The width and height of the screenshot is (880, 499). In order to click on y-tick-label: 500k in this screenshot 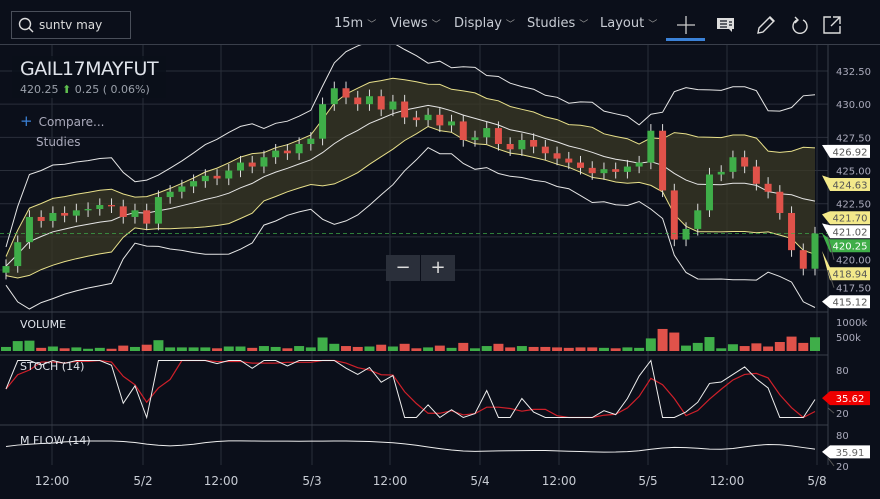, I will do `click(848, 338)`.